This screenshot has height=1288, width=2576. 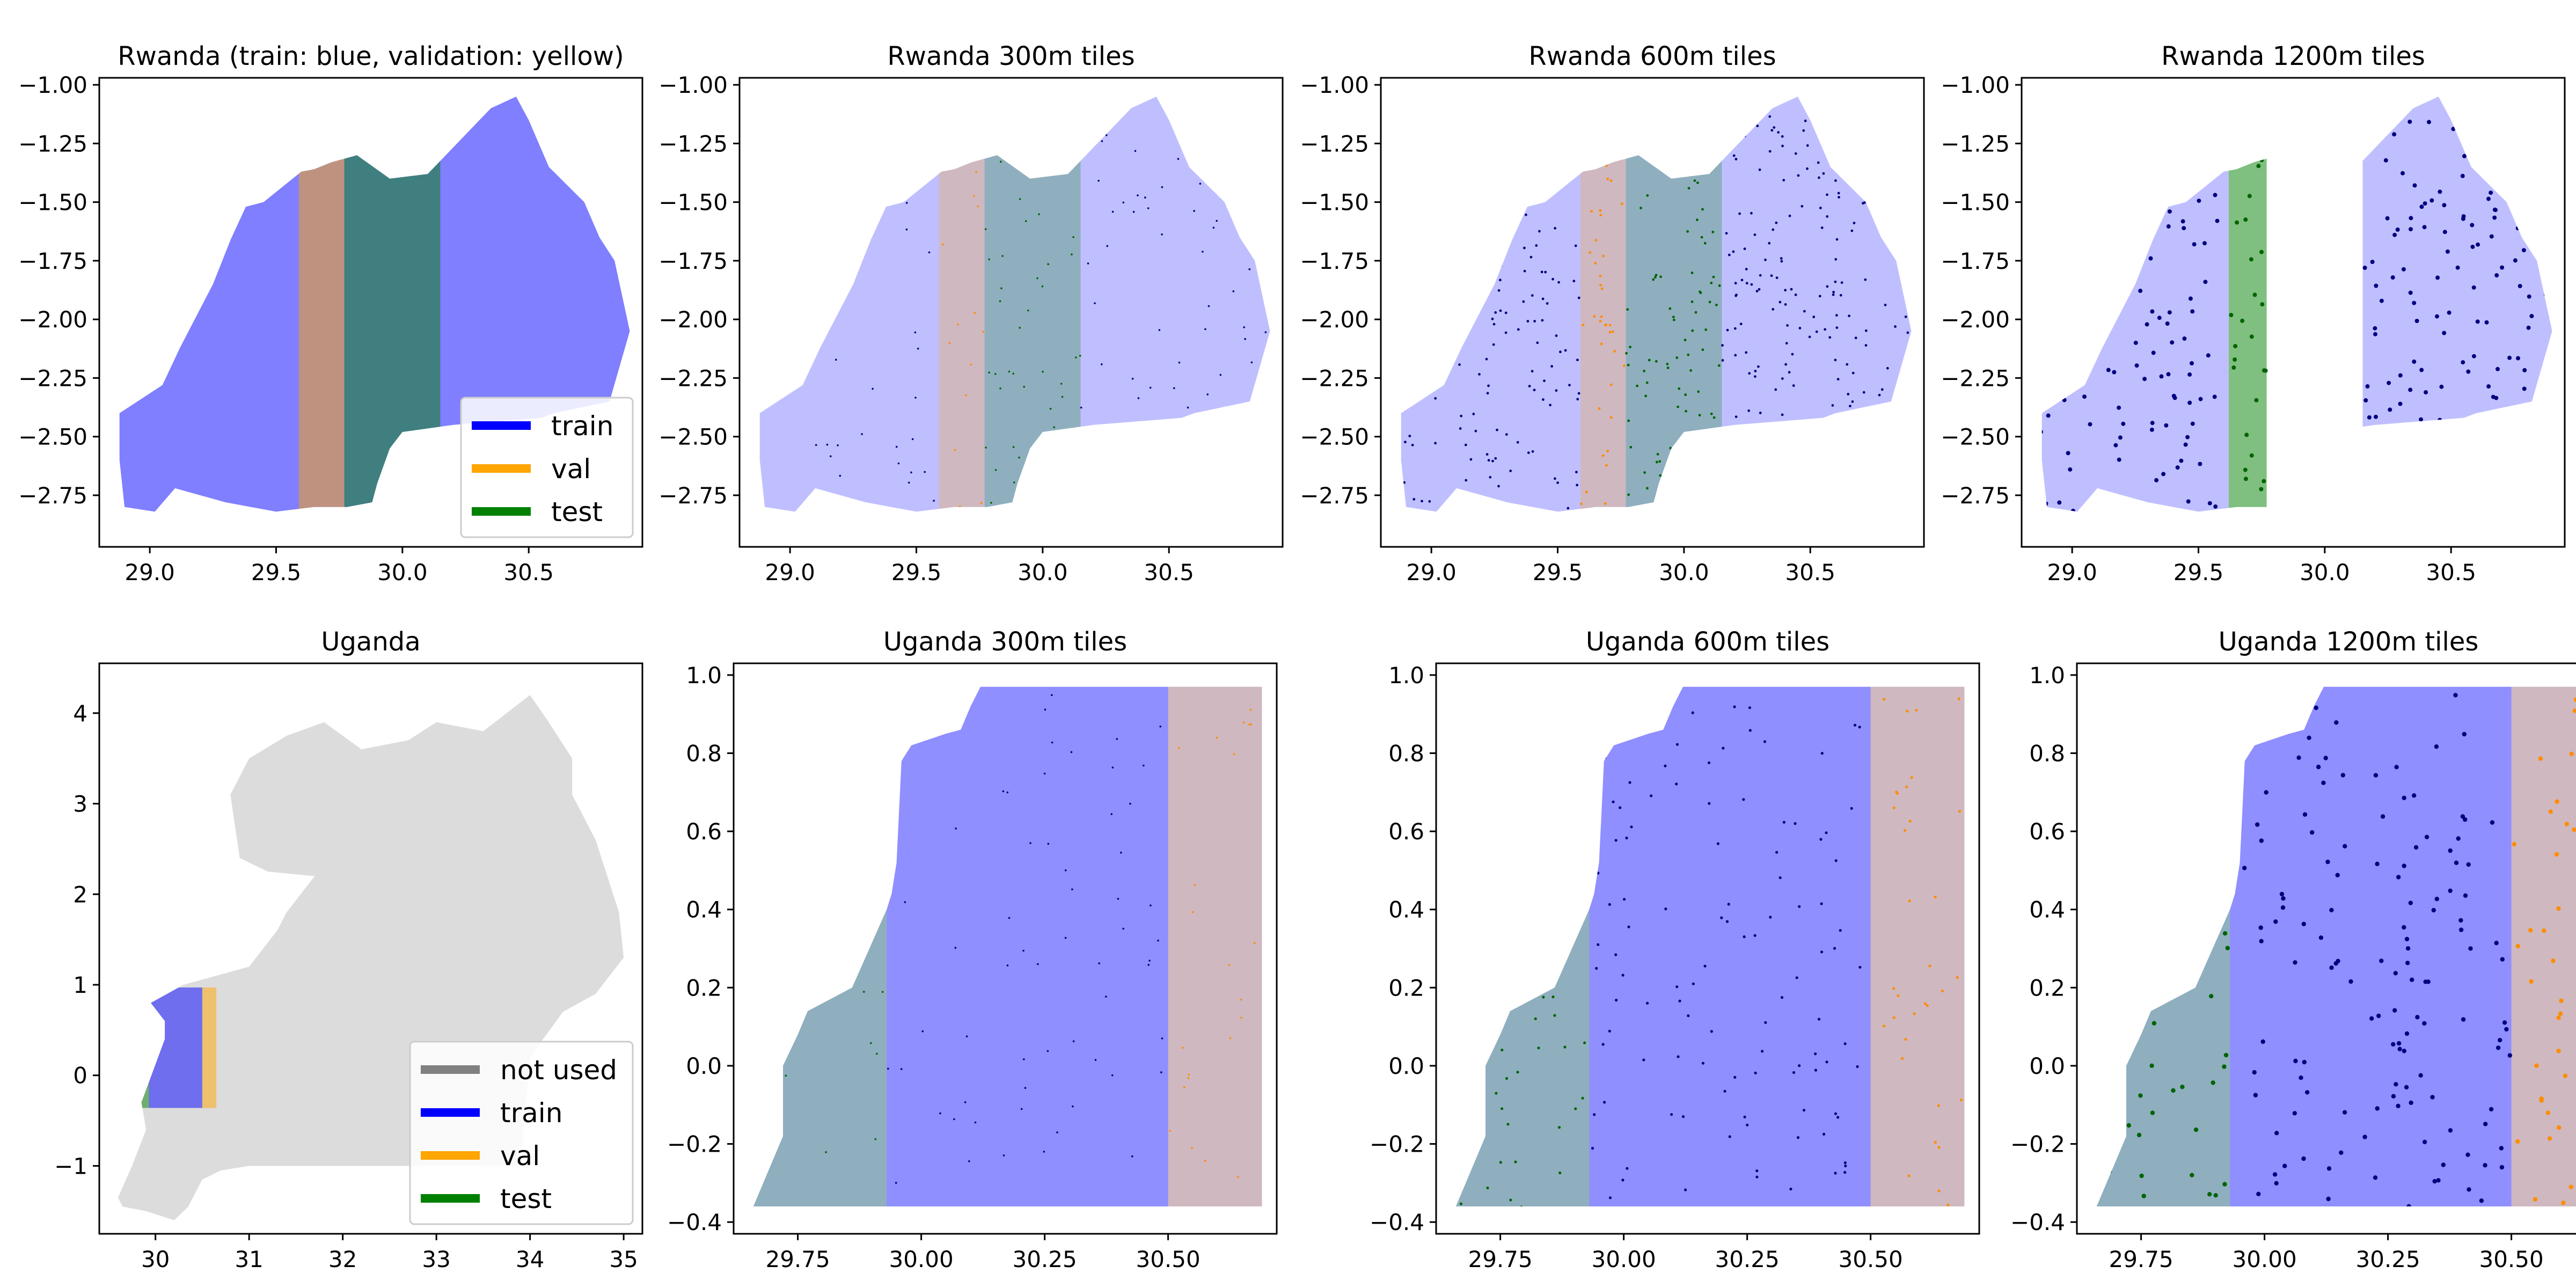 What do you see at coordinates (1975, 495) in the screenshot?
I see `y-tick-label: −2.75` at bounding box center [1975, 495].